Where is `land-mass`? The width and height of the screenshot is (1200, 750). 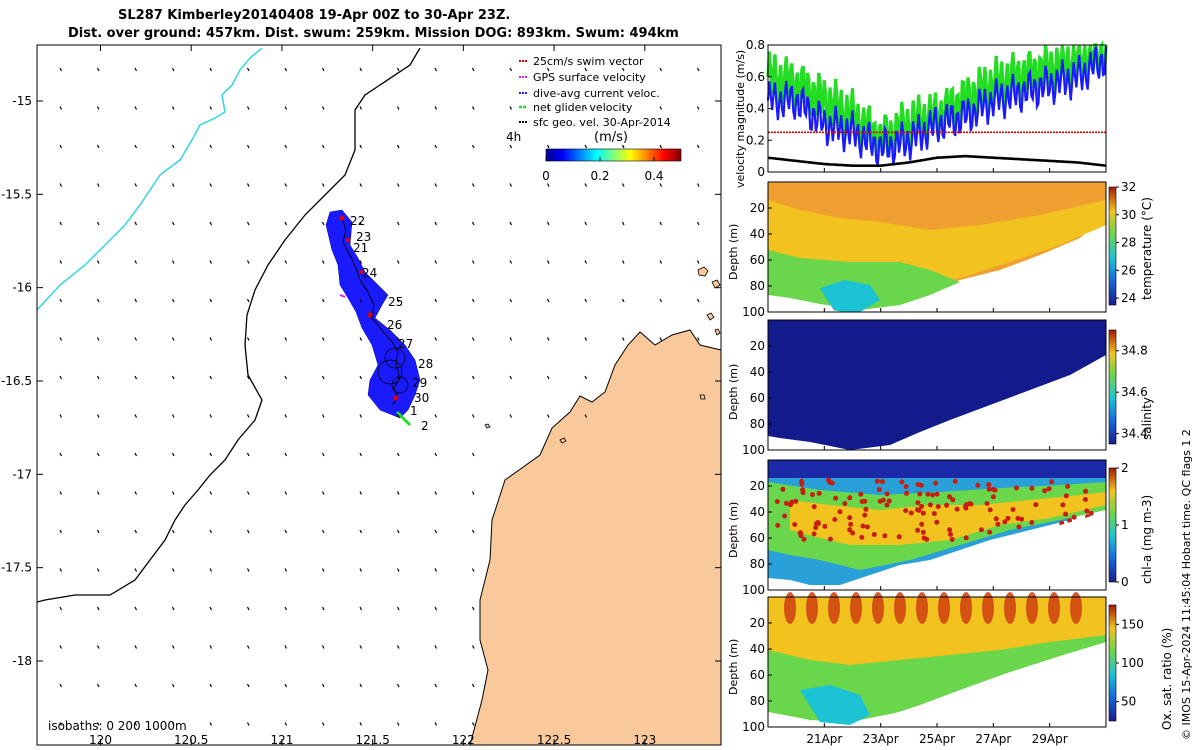 land-mass is located at coordinates (595, 537).